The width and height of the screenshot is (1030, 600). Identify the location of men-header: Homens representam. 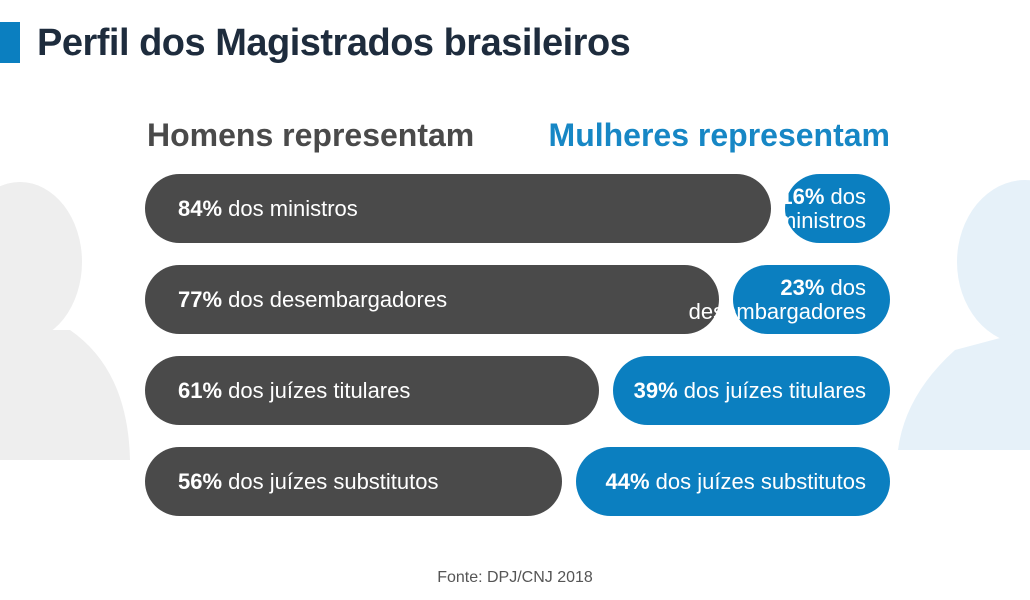
(311, 135).